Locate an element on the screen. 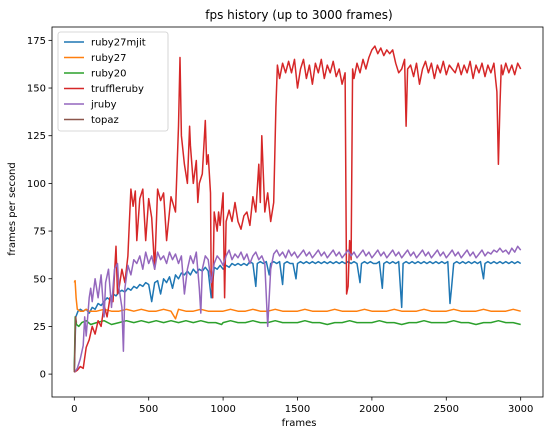 Image resolution: width=558 pixels, height=435 pixels. legend-label-ruby27mjit: ruby27mjit is located at coordinates (118, 43).